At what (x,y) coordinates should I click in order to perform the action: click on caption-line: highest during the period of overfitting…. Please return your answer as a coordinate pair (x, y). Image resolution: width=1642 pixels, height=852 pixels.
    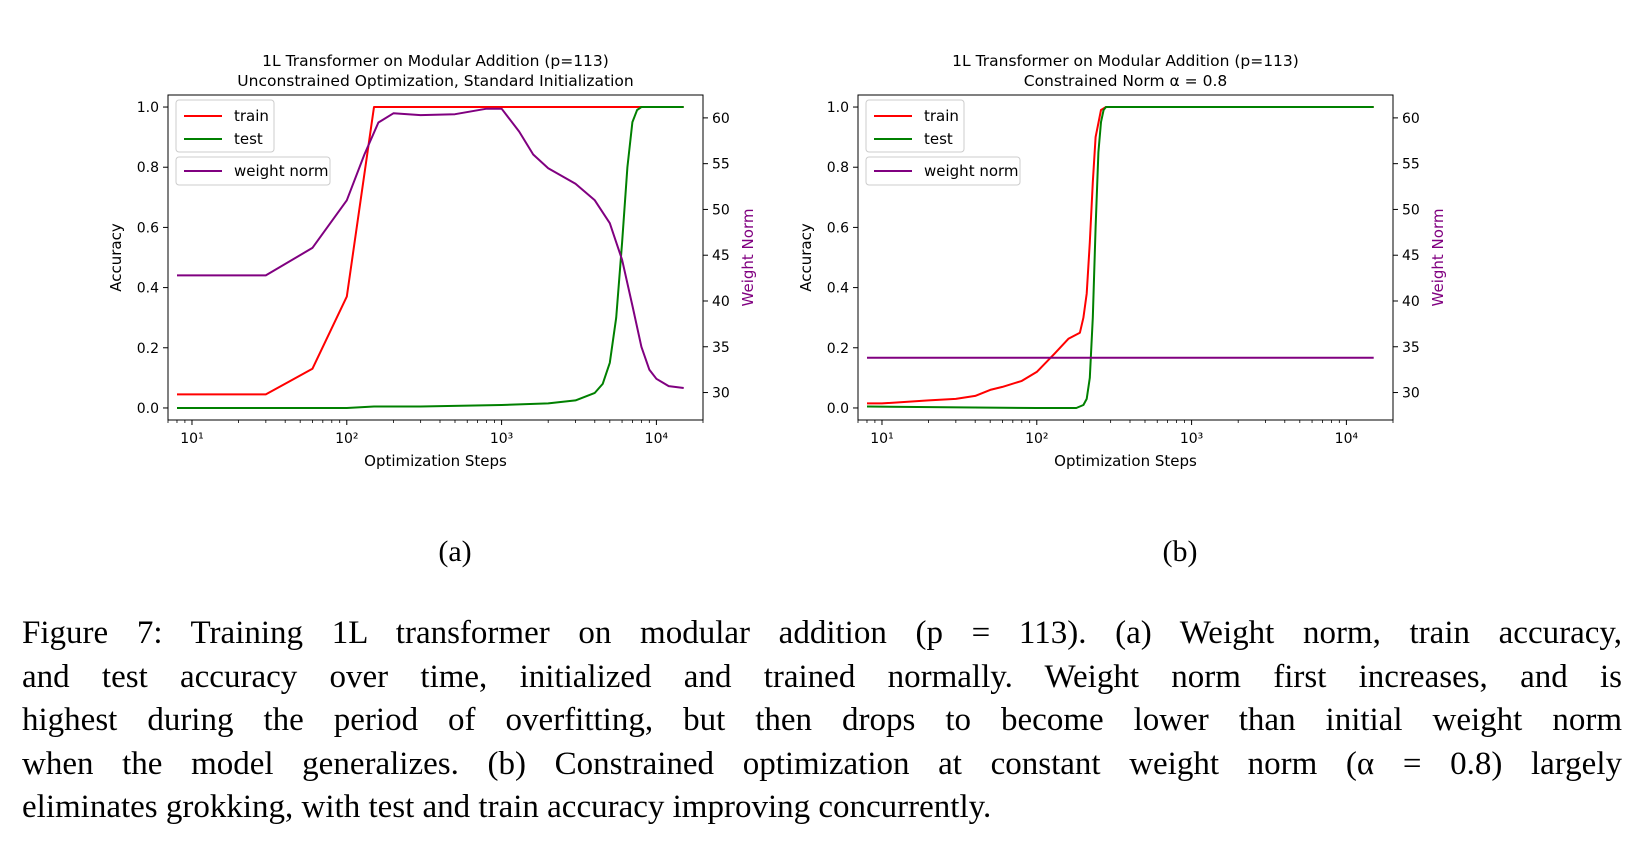
    Looking at the image, I should click on (822, 720).